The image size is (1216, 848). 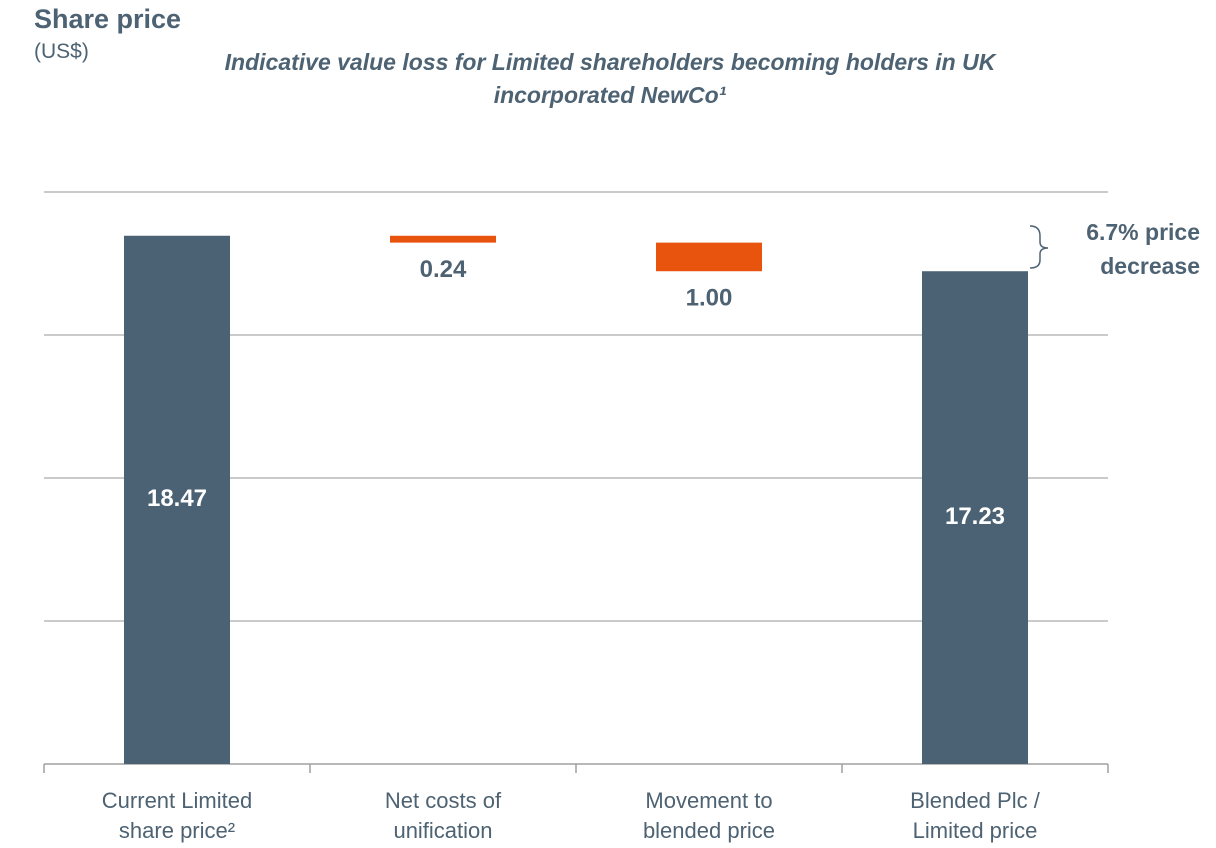 What do you see at coordinates (709, 298) in the screenshot?
I see `value-label: 1.00` at bounding box center [709, 298].